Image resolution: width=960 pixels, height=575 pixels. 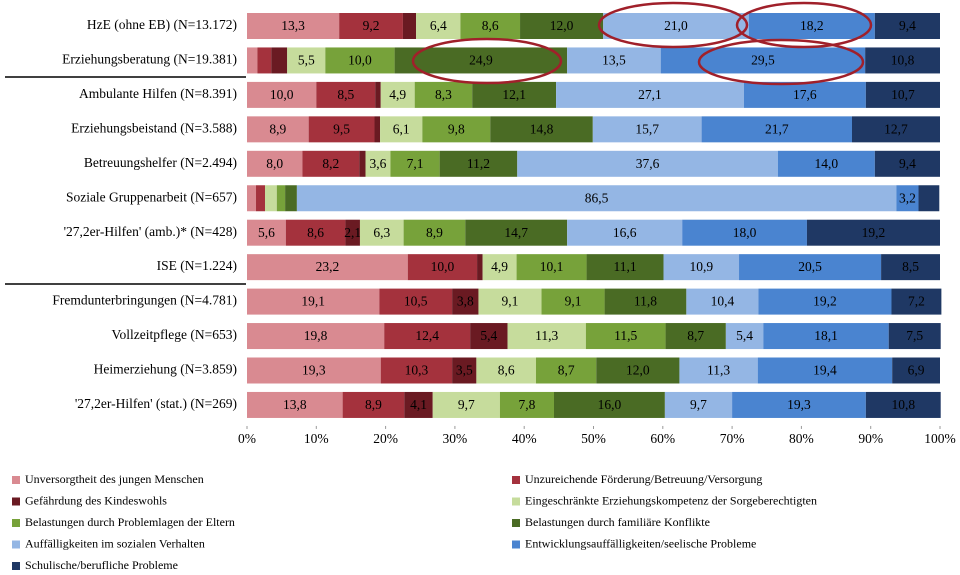 What do you see at coordinates (341, 128) in the screenshot?
I see `data-label: 9,5` at bounding box center [341, 128].